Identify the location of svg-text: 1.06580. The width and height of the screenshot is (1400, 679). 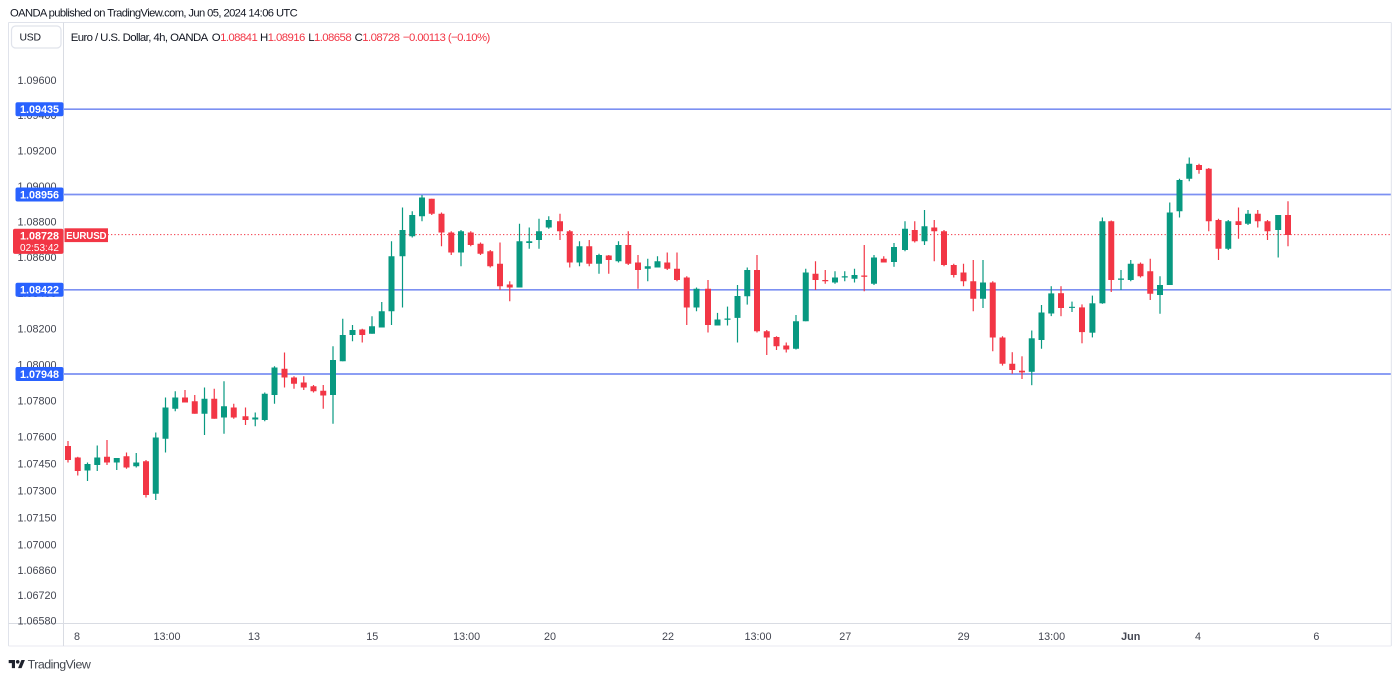
(36, 622).